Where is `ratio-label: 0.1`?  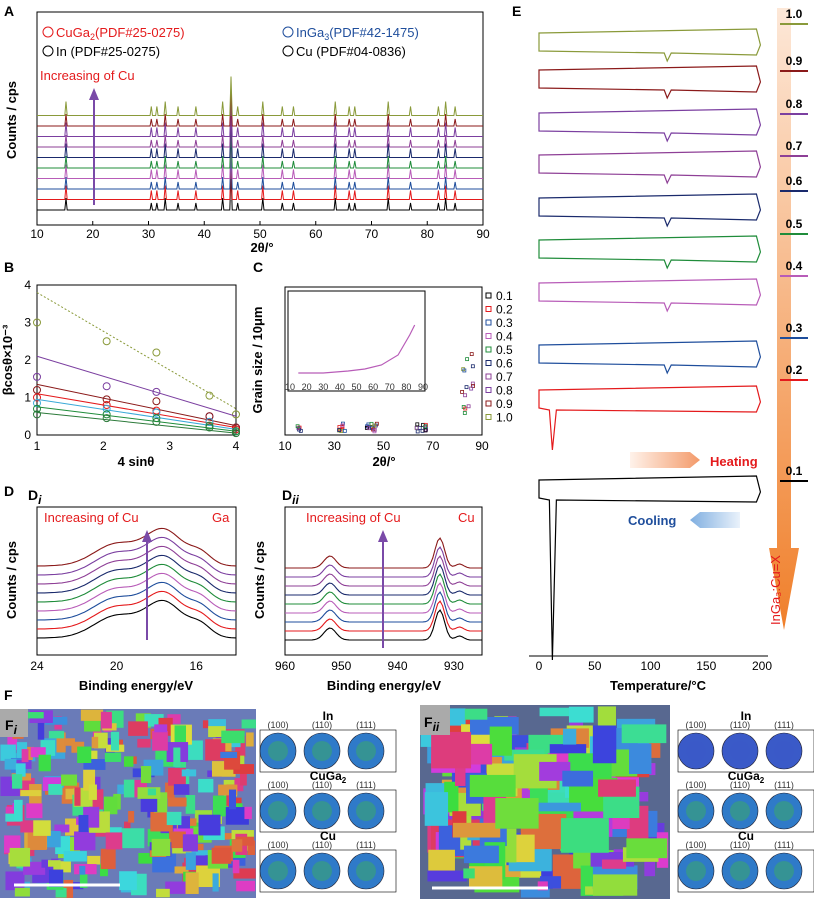
ratio-label: 0.1 is located at coordinates (794, 471).